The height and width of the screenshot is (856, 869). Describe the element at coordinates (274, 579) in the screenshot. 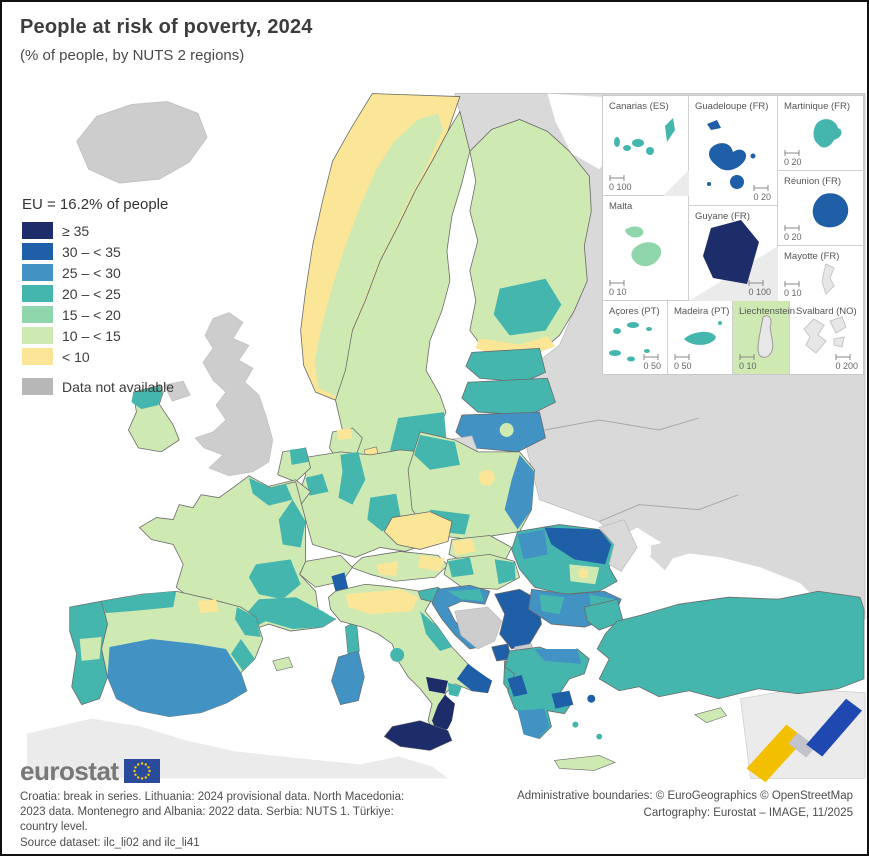

I see `region-france-patch` at that location.